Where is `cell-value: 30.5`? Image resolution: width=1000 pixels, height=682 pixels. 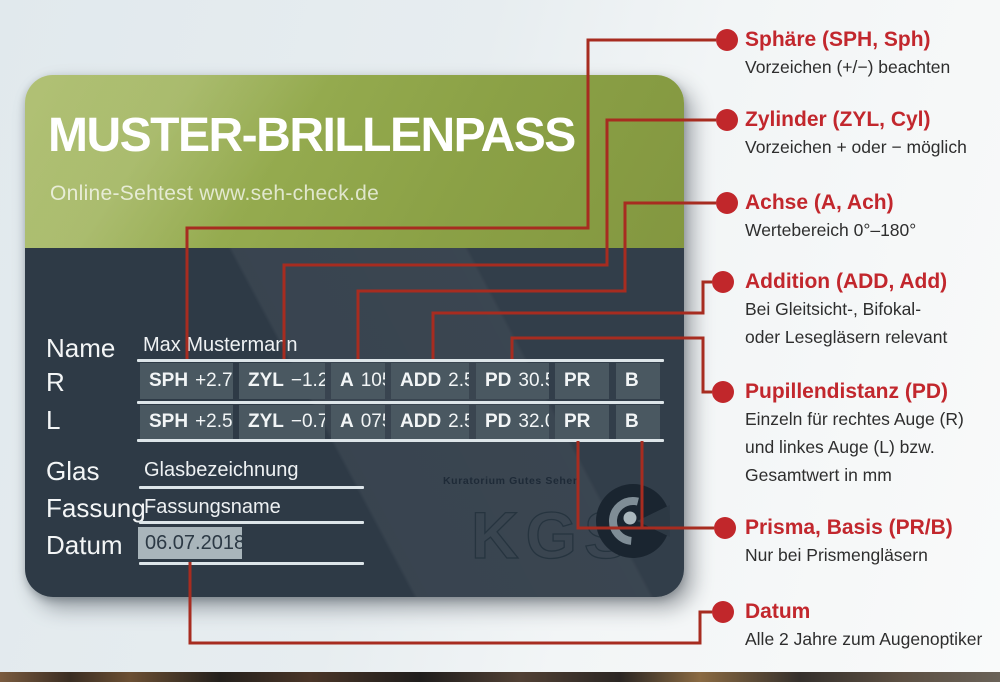 cell-value: 30.5 is located at coordinates (533, 380).